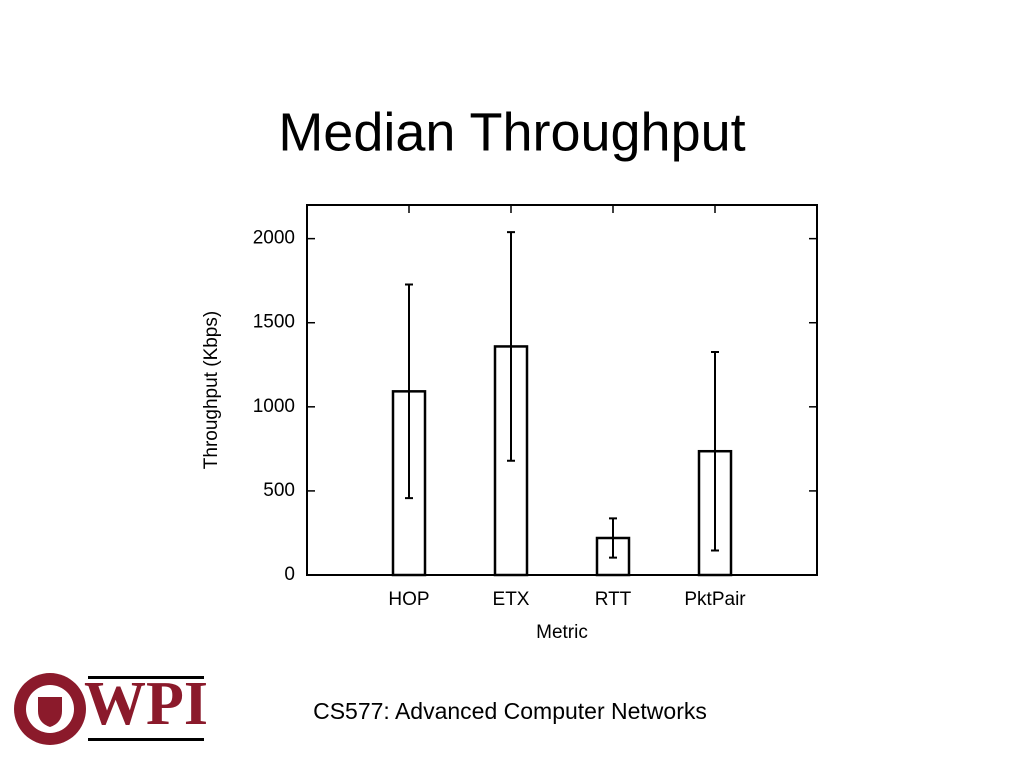 This screenshot has height=768, width=1024. Describe the element at coordinates (274, 322) in the screenshot. I see `y-tick-label: 1500` at that location.